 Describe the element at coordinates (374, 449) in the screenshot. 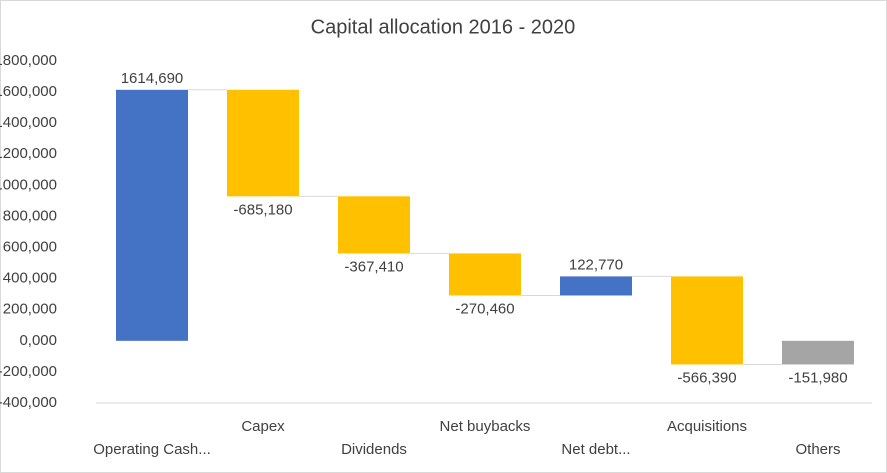

I see `x-tick-label: Dividends` at that location.